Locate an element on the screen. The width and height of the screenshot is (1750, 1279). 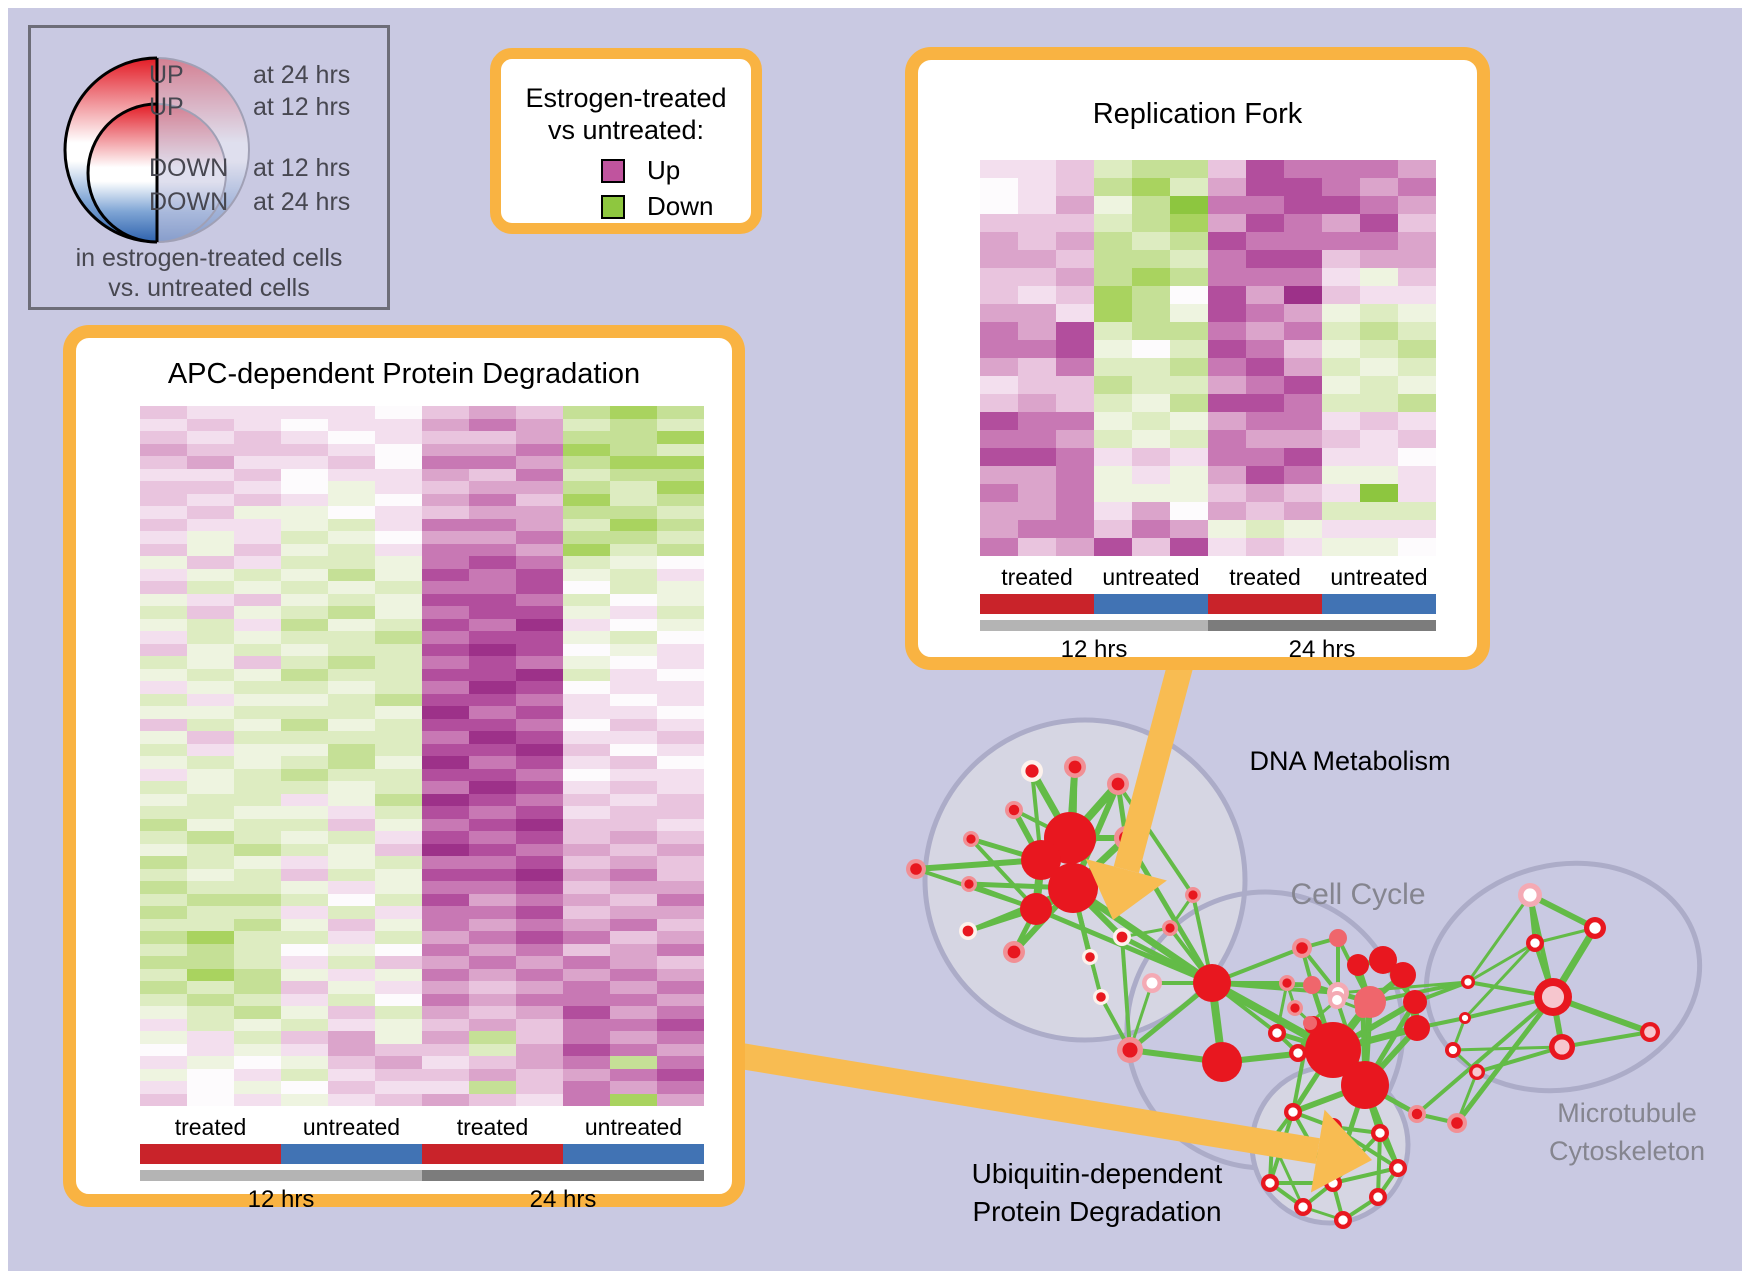
treatment-color-bar is located at coordinates (210, 1154).